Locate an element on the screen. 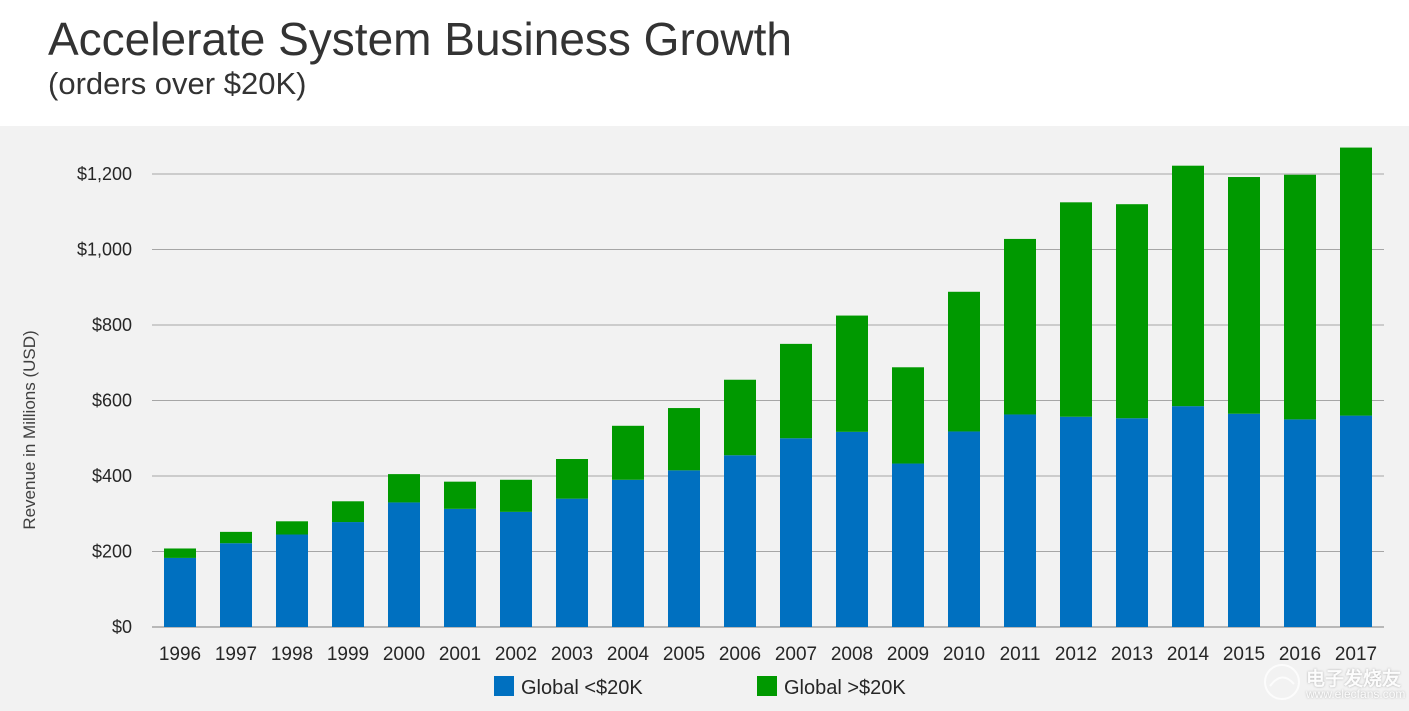 The image size is (1409, 711). x-tick-label: 2009 is located at coordinates (908, 654).